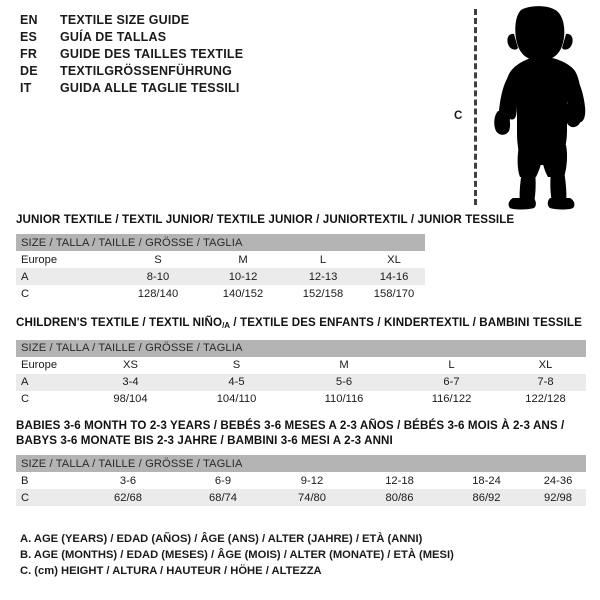  Describe the element at coordinates (146, 71) in the screenshot. I see `language-title: TEXTILGRÖSSENFÜHRUNG` at that location.